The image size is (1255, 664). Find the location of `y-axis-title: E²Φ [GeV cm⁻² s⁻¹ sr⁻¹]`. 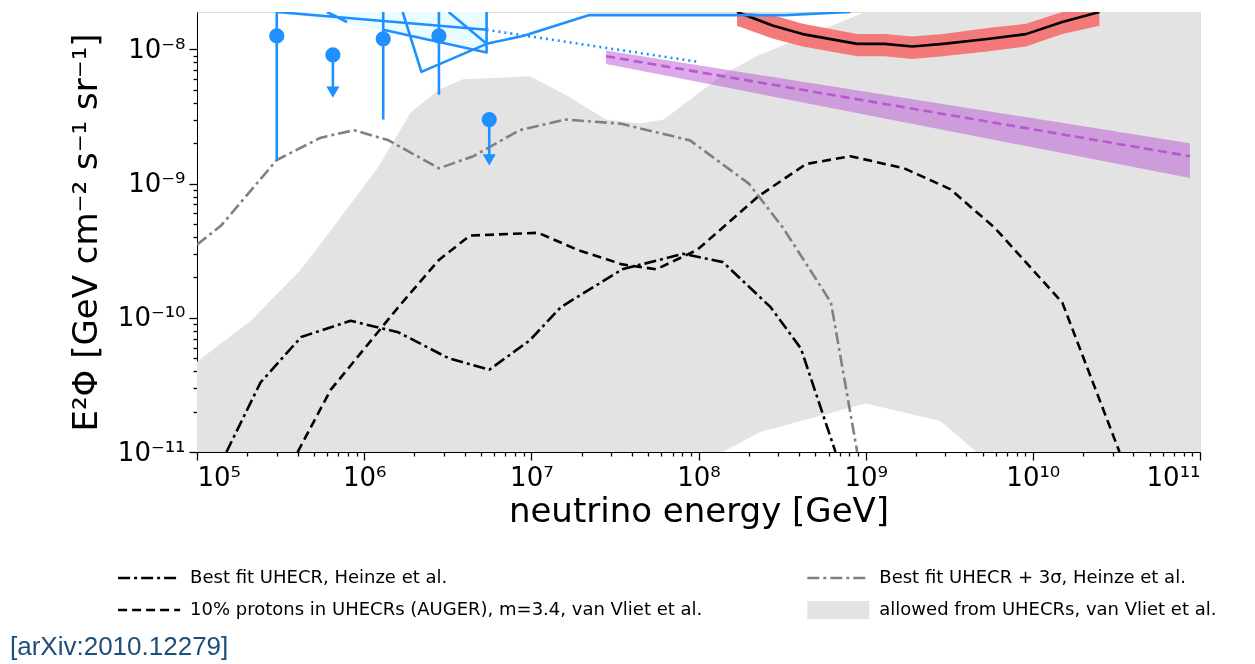

y-axis-title: E²Φ [GeV cm⁻² s⁻¹ sr⁻¹] is located at coordinates (84, 232).